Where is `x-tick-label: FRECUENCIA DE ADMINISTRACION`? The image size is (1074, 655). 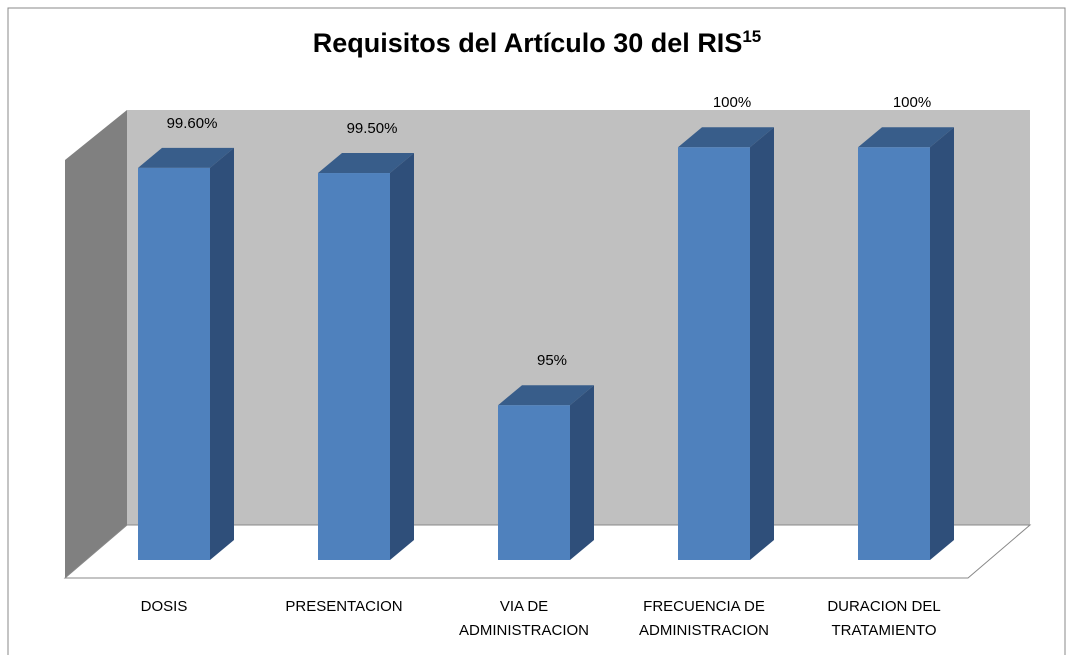
x-tick-label: FRECUENCIA DE ADMINISTRACION is located at coordinates (704, 618).